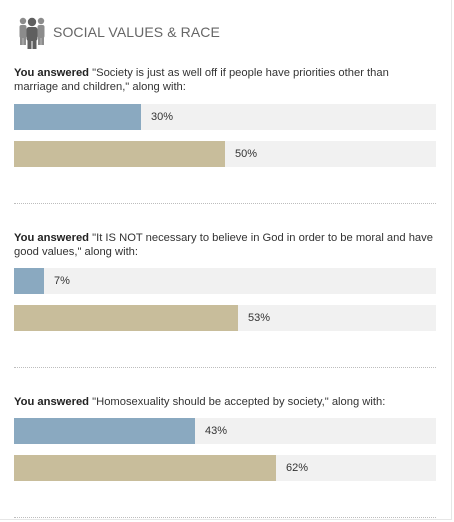 The width and height of the screenshot is (454, 522). I want to click on bar-row: 62%, so click(225, 468).